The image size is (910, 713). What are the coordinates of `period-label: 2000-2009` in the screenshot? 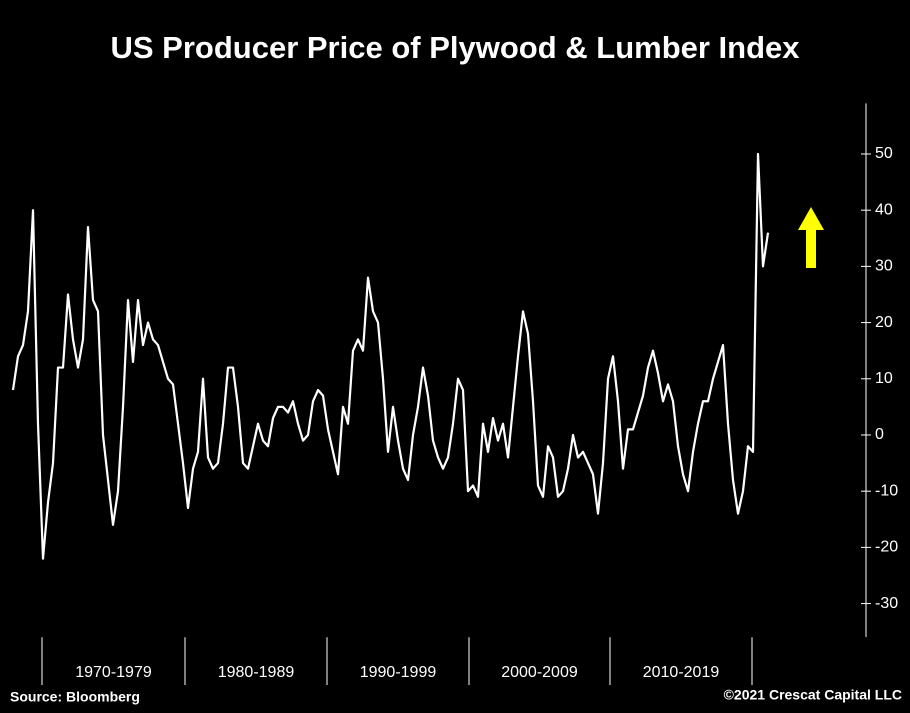 It's located at (539, 672).